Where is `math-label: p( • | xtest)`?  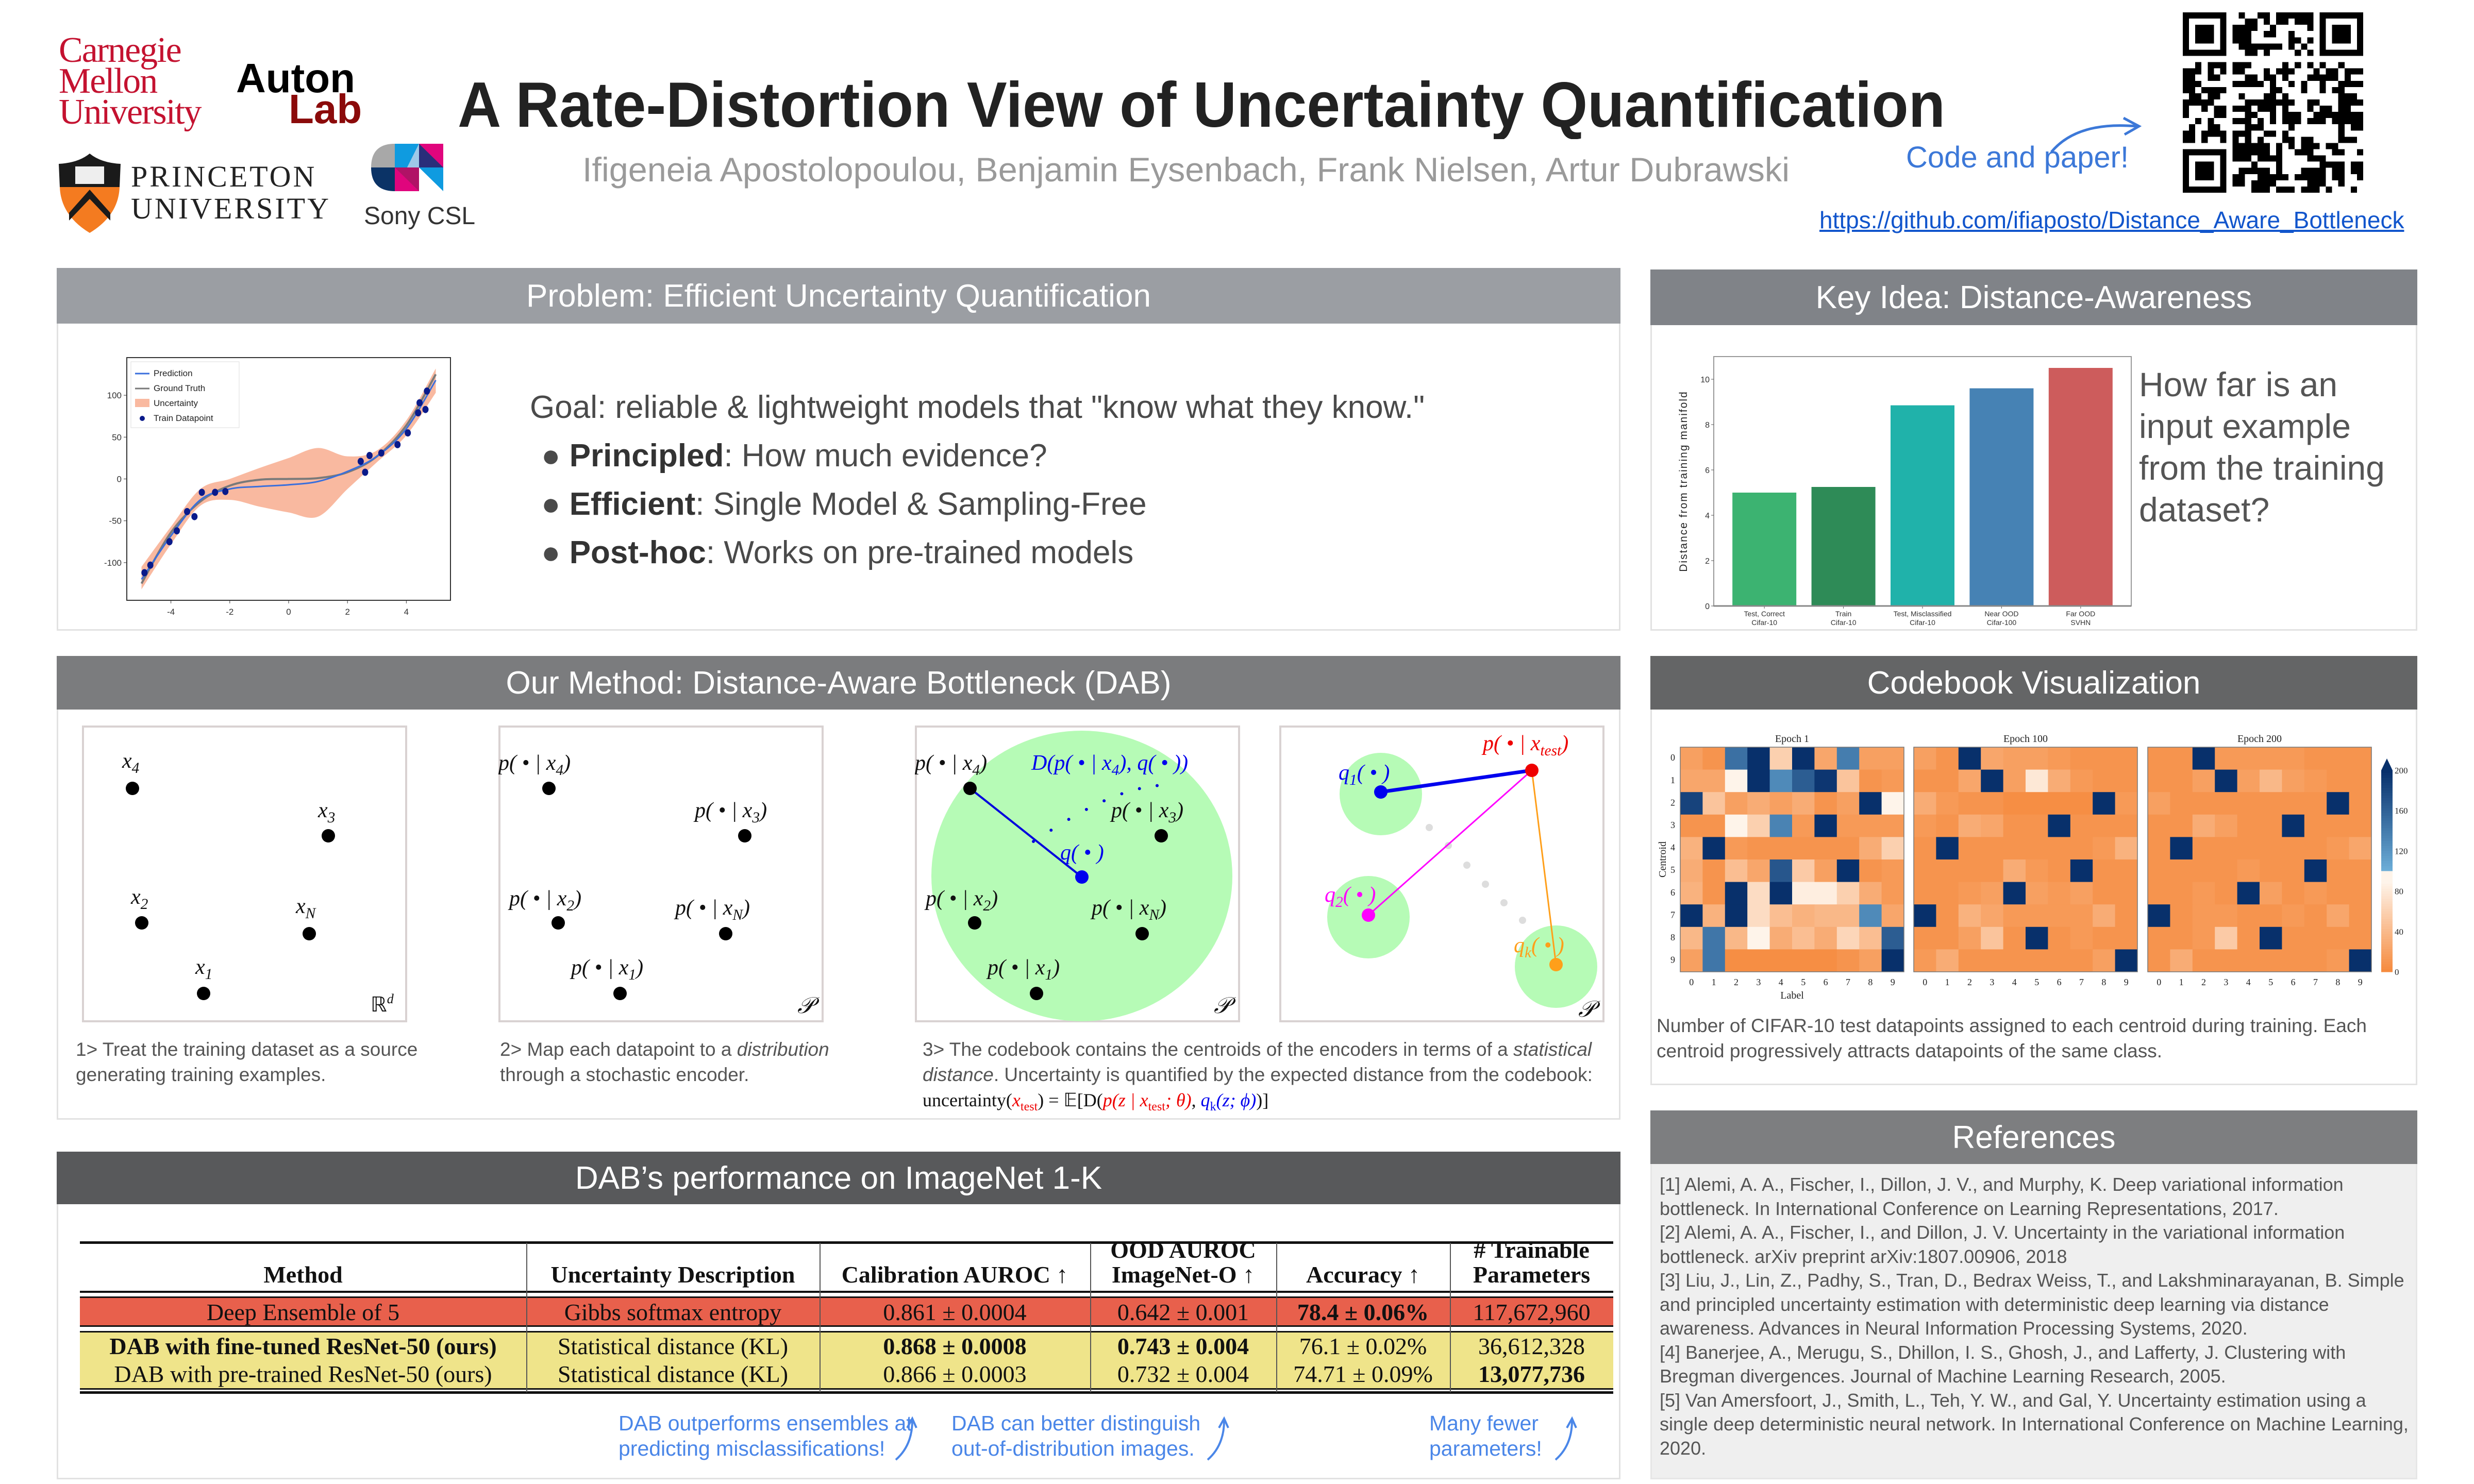
math-label: p( • | xtest) is located at coordinates (1524, 745).